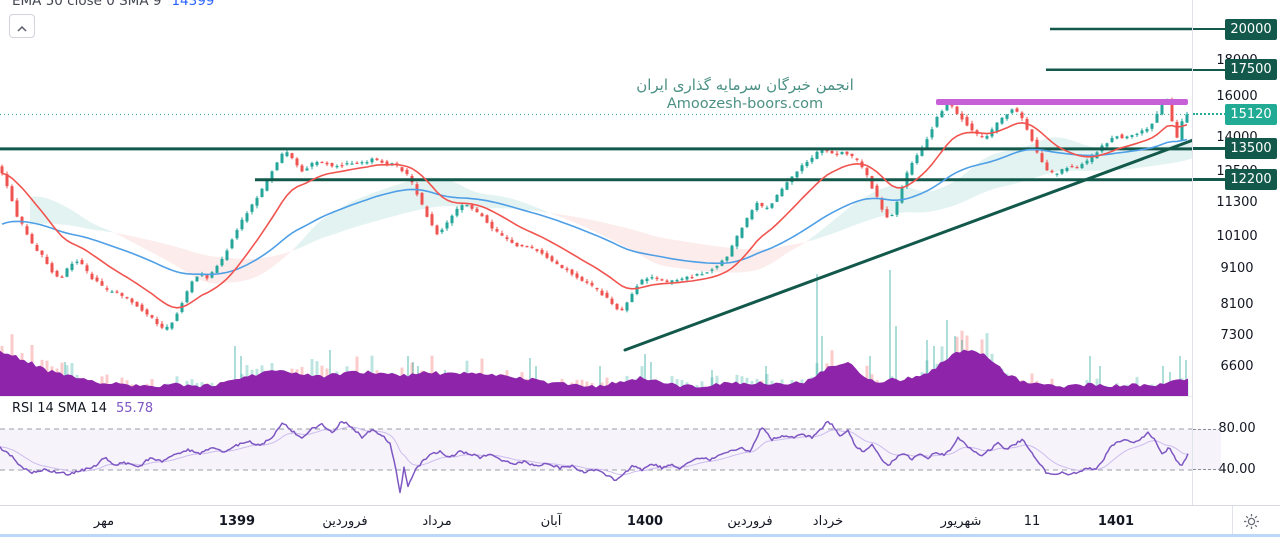  Describe the element at coordinates (1032, 521) in the screenshot. I see `time-axis-label: 11` at that location.